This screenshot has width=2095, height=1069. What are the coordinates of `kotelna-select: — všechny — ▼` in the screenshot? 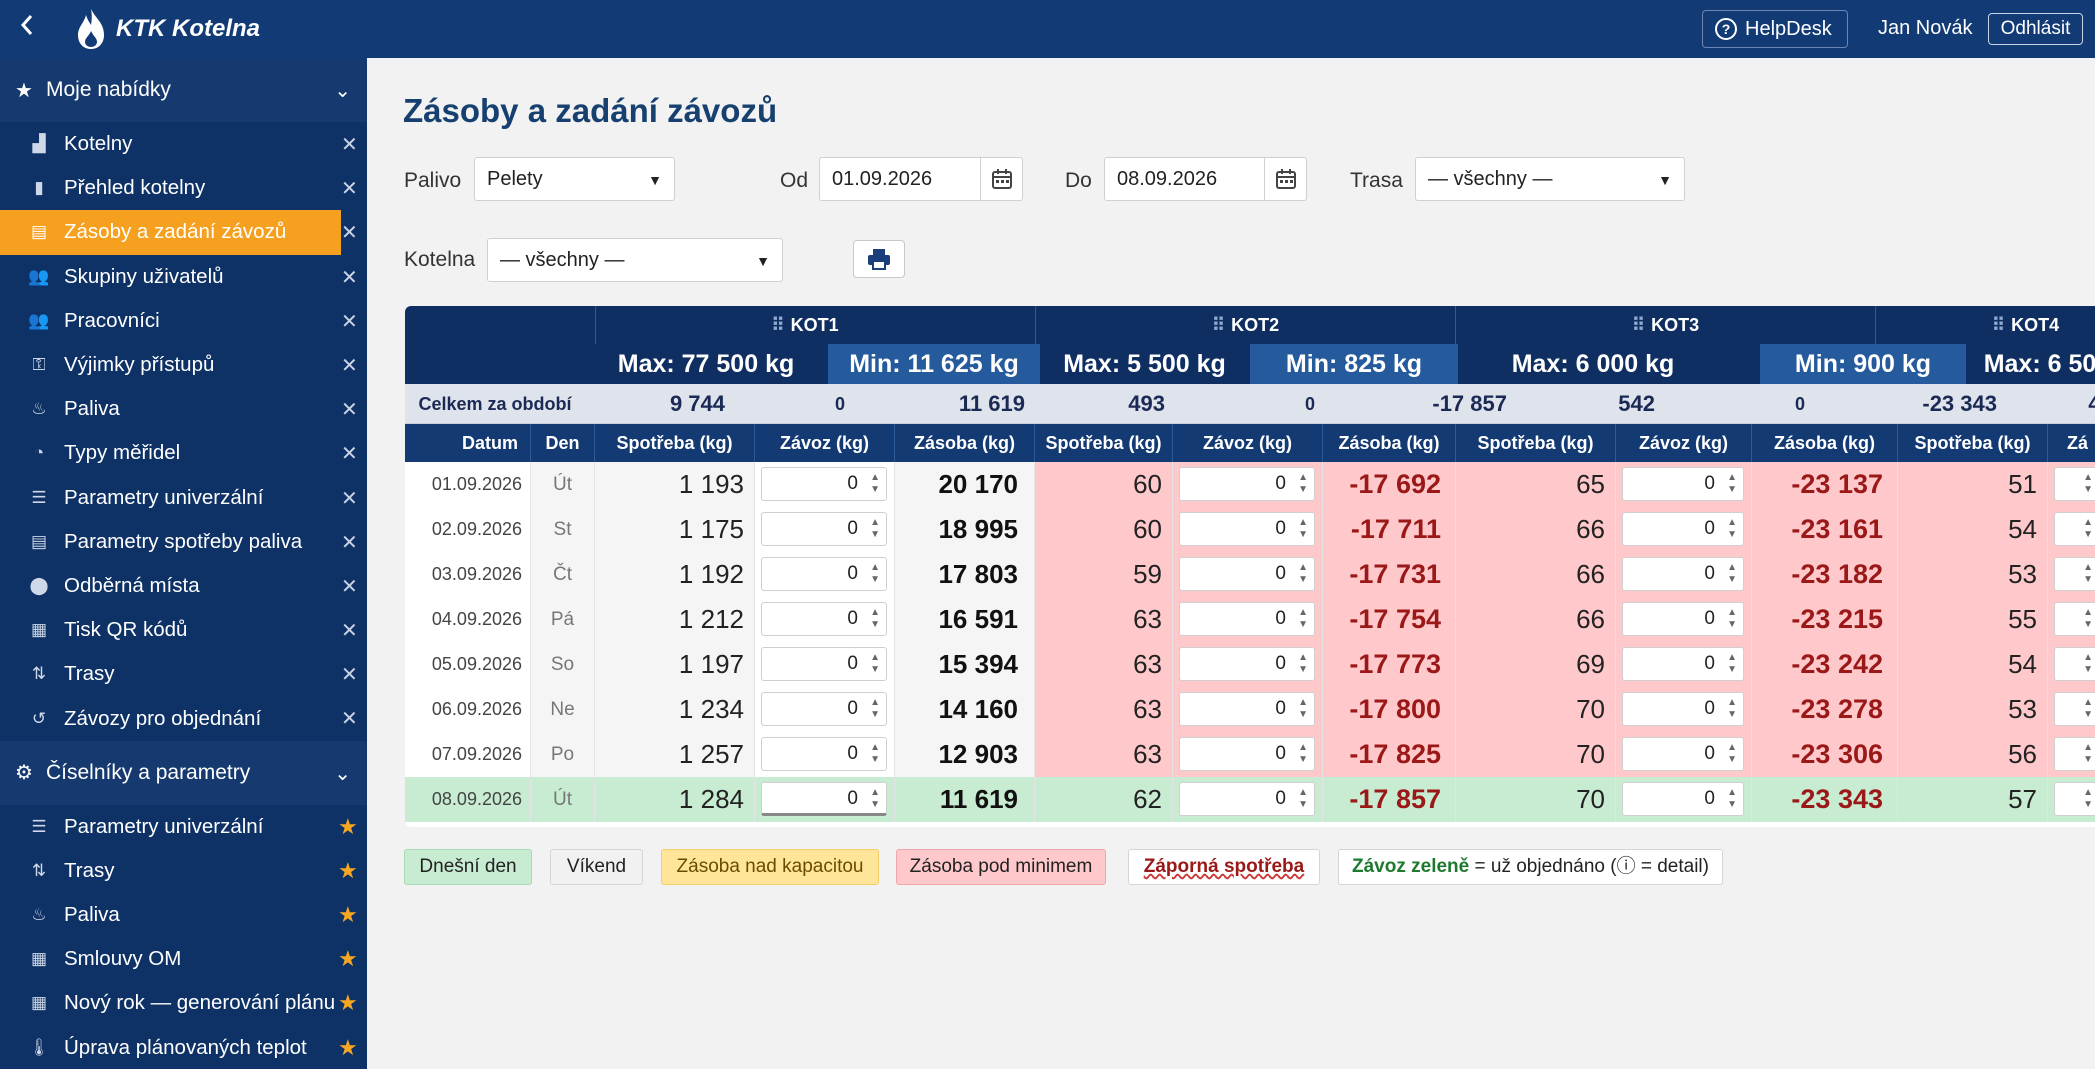 It's located at (635, 260).